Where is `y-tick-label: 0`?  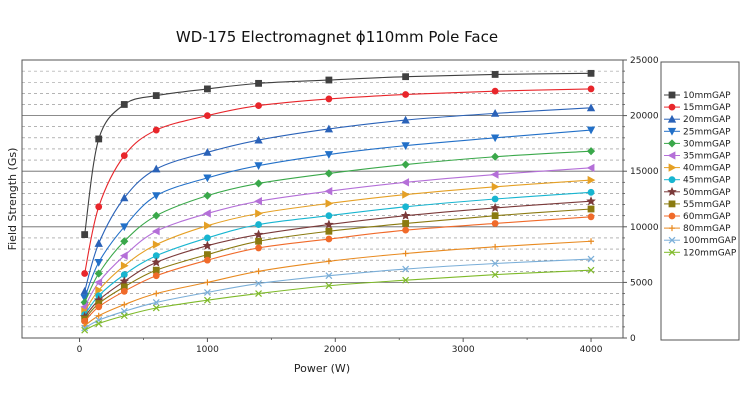
y-tick-label: 0 is located at coordinates (633, 339).